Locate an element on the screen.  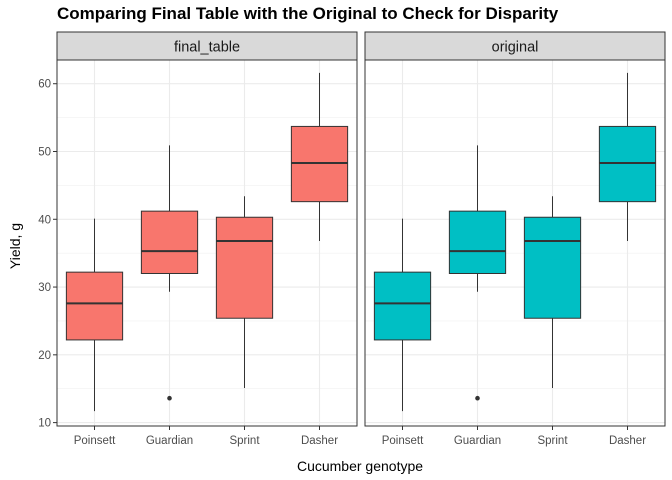
y-tick-label: 50 is located at coordinates (44, 153).